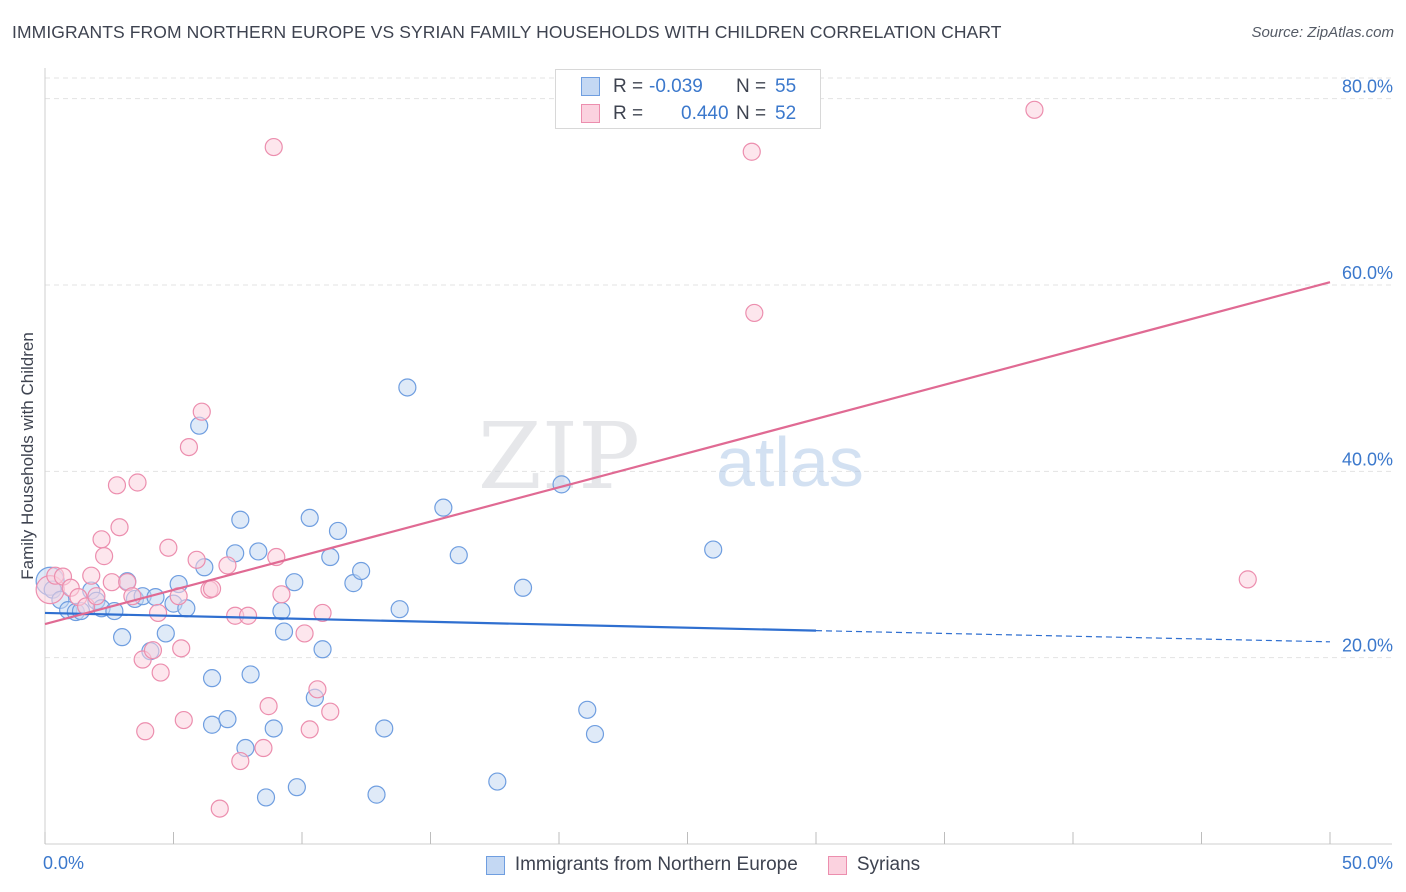 This screenshot has height=892, width=1406. I want to click on y-tick-label: 40.0%, so click(1367, 459).